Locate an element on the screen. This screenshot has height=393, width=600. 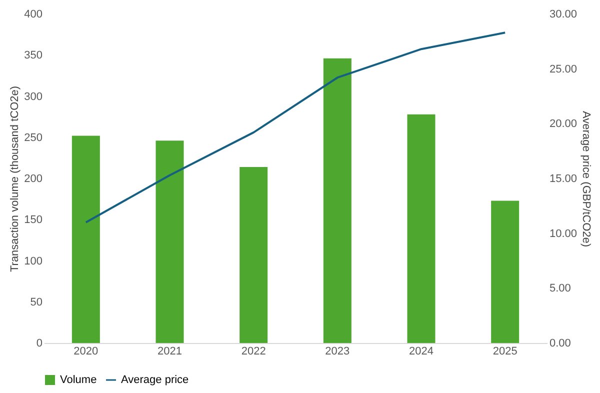
y2-tick-label: 20.00 is located at coordinates (564, 124).